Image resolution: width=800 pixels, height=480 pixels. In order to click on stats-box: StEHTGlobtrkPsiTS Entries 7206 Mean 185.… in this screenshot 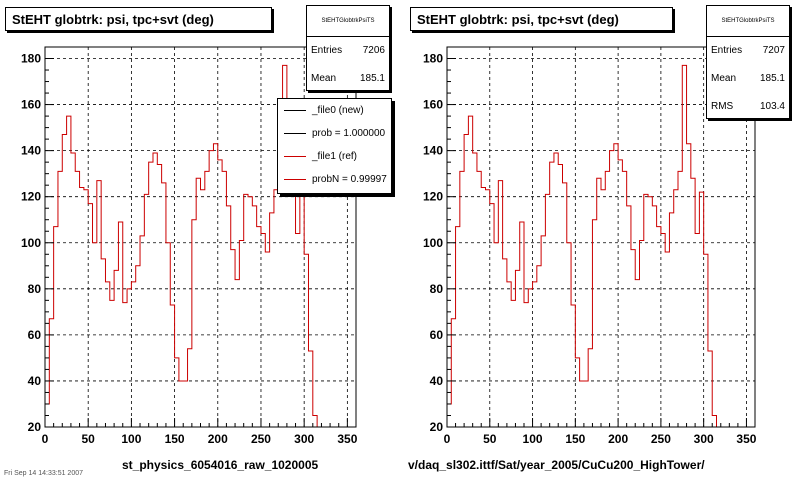, I will do `click(348, 48)`.